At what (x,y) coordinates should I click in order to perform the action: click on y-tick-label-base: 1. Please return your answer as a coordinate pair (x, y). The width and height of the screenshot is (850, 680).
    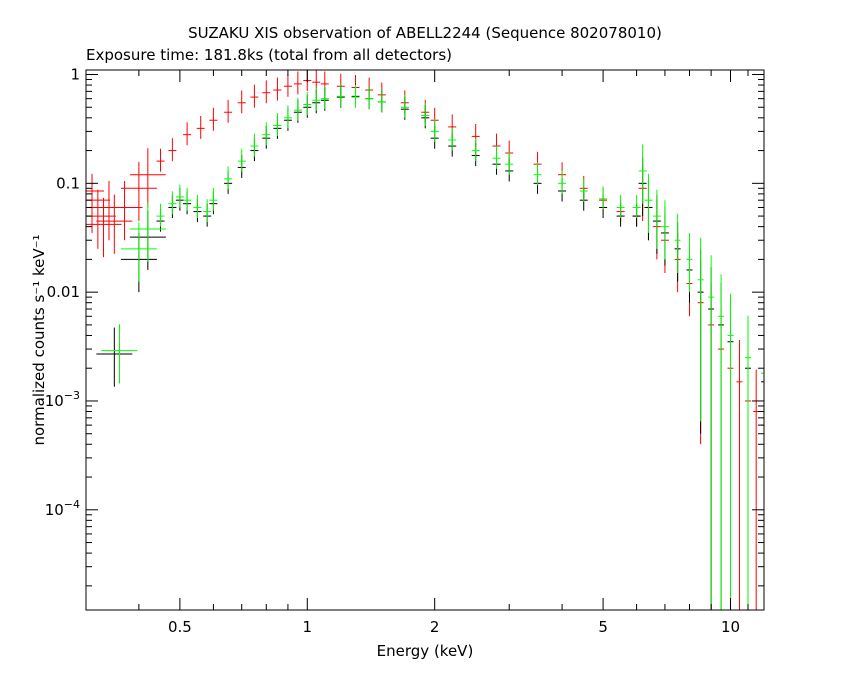
    Looking at the image, I should click on (75, 75).